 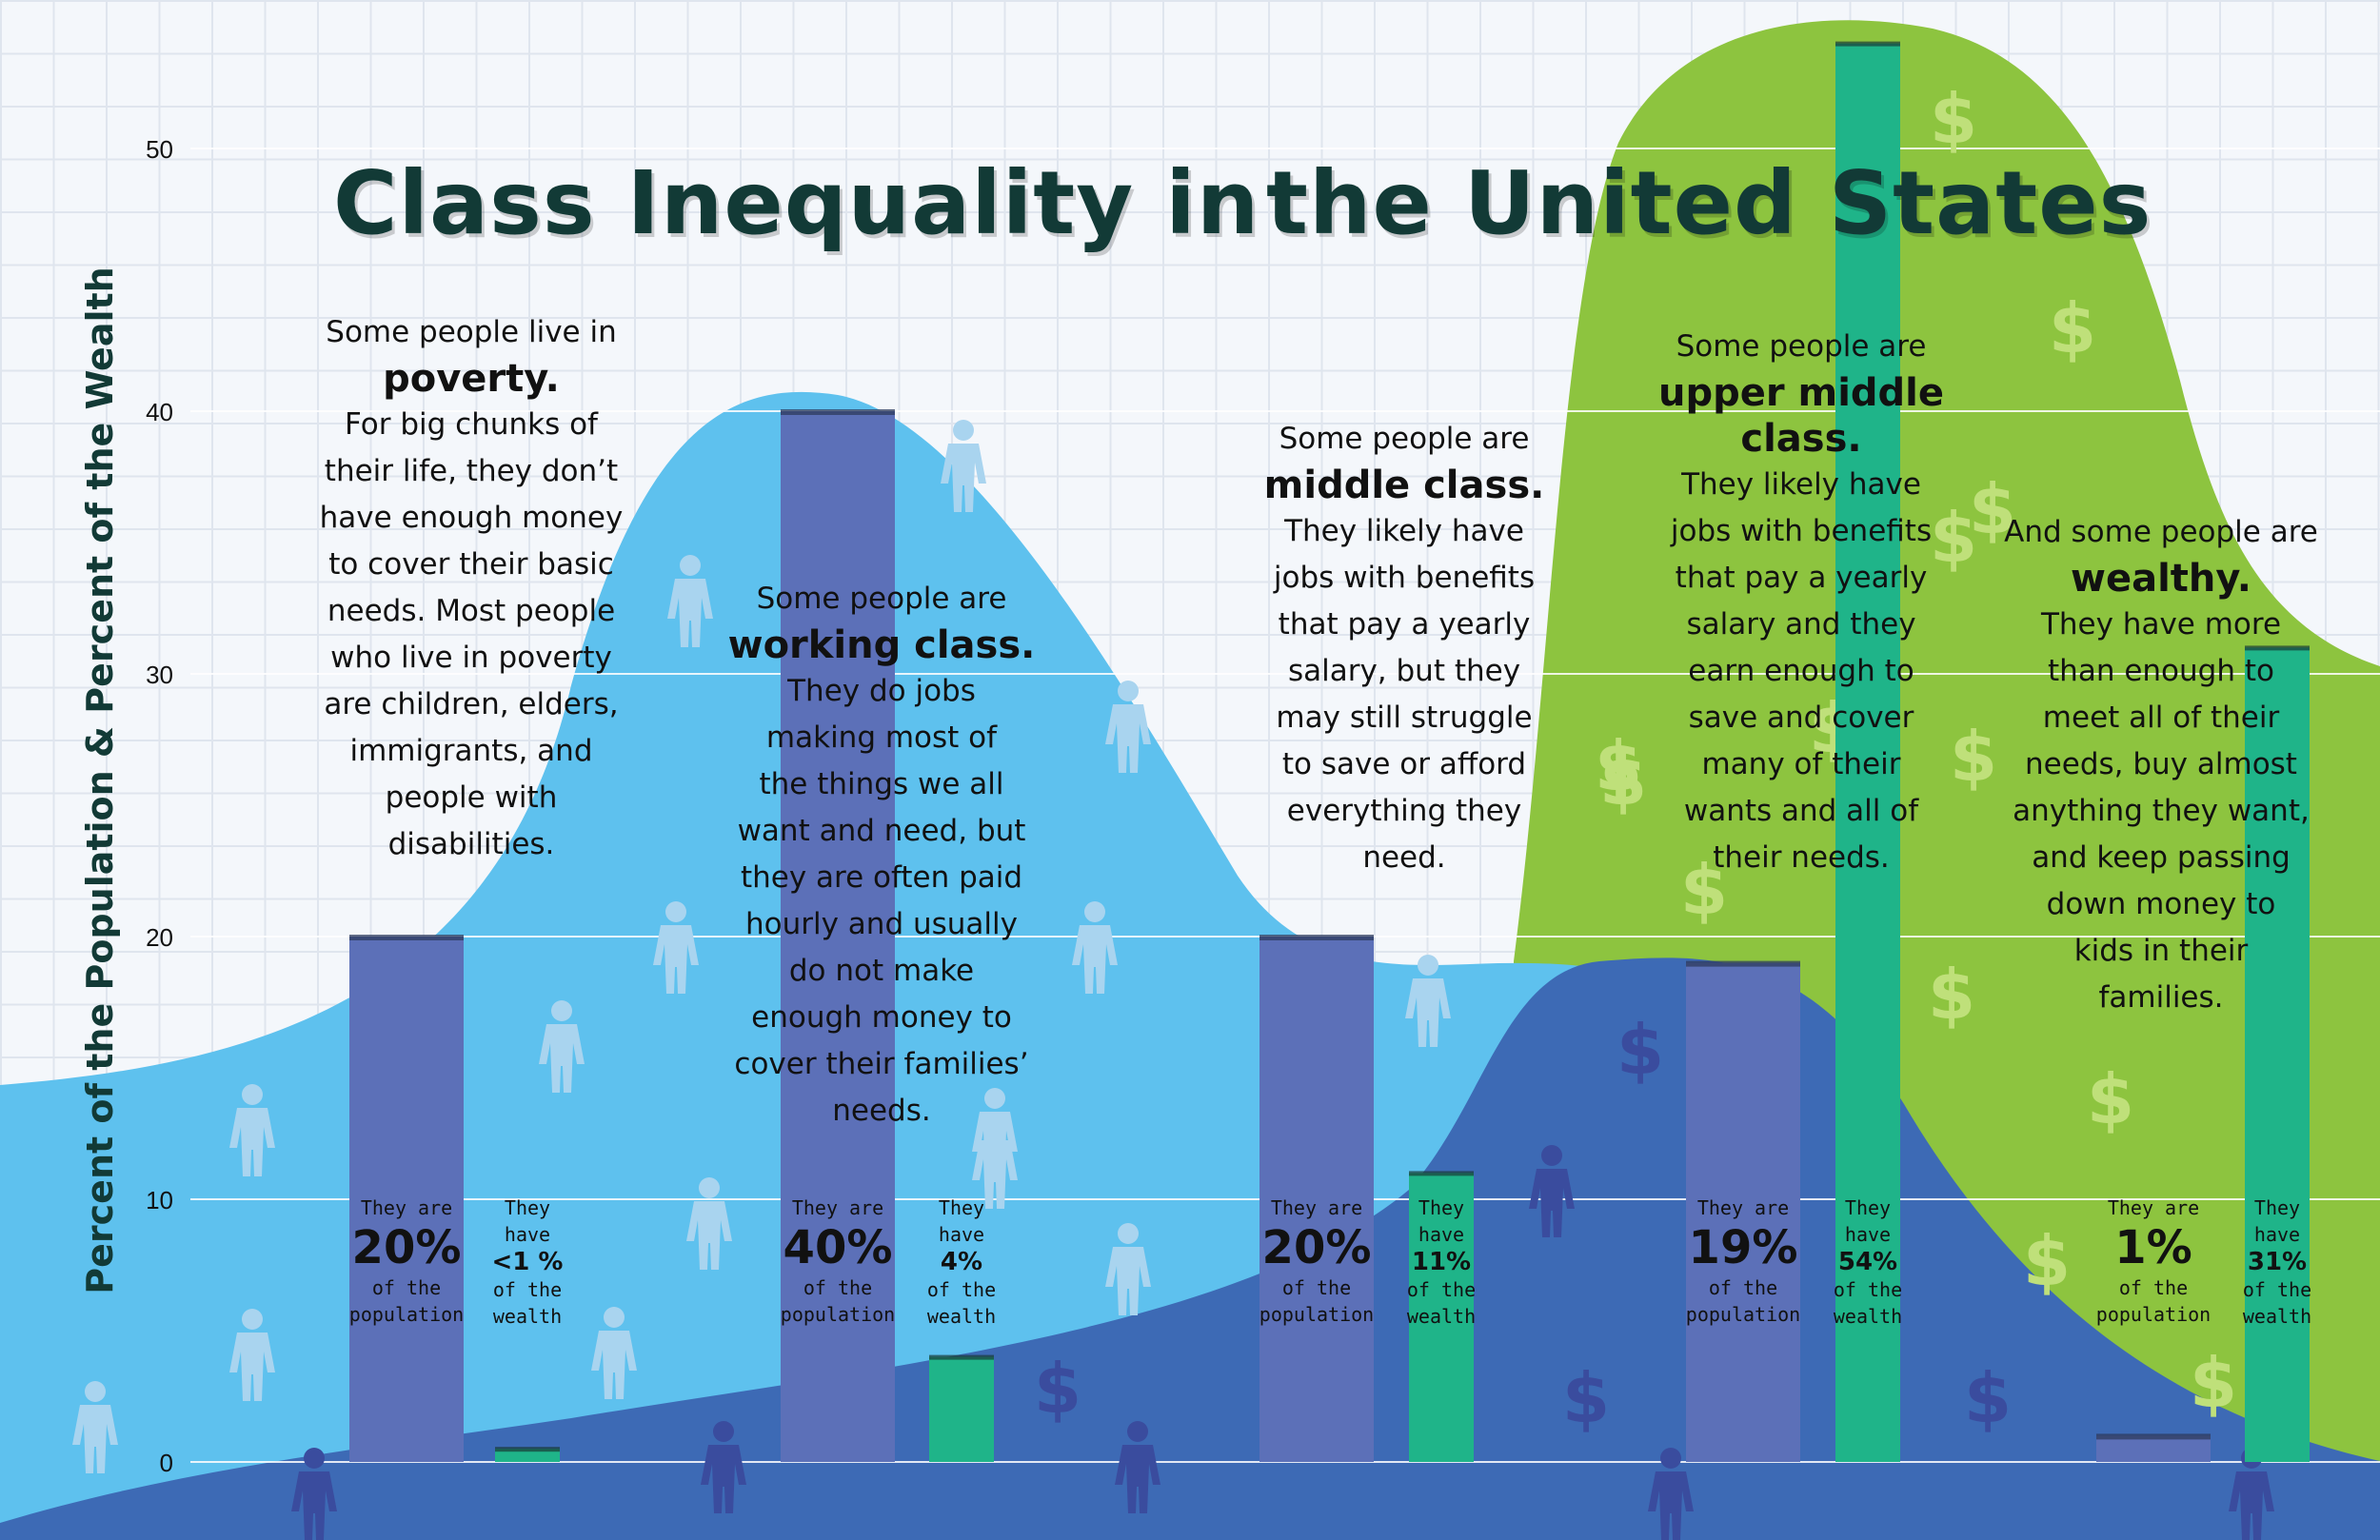 What do you see at coordinates (1801, 857) in the screenshot?
I see `description-line: their needs.` at bounding box center [1801, 857].